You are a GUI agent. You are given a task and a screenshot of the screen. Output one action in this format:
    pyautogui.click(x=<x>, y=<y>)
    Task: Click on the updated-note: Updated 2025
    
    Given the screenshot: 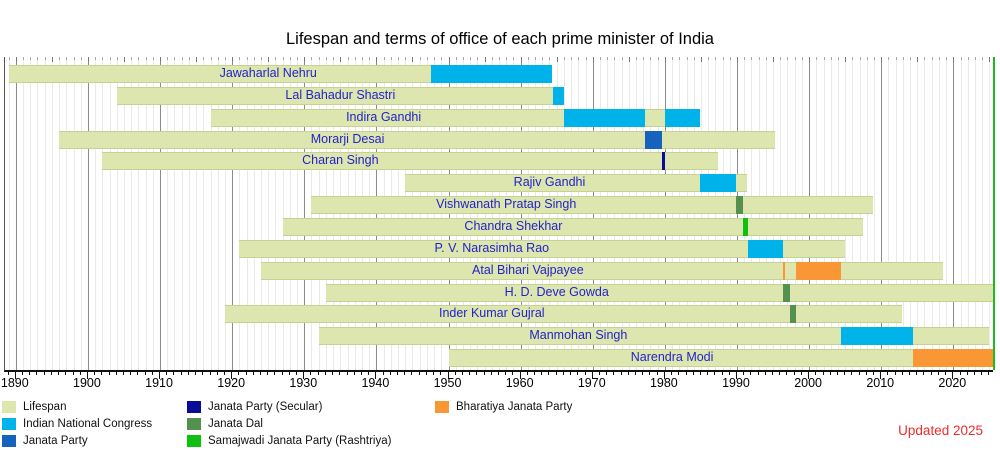 What is the action you would take?
    pyautogui.click(x=940, y=430)
    